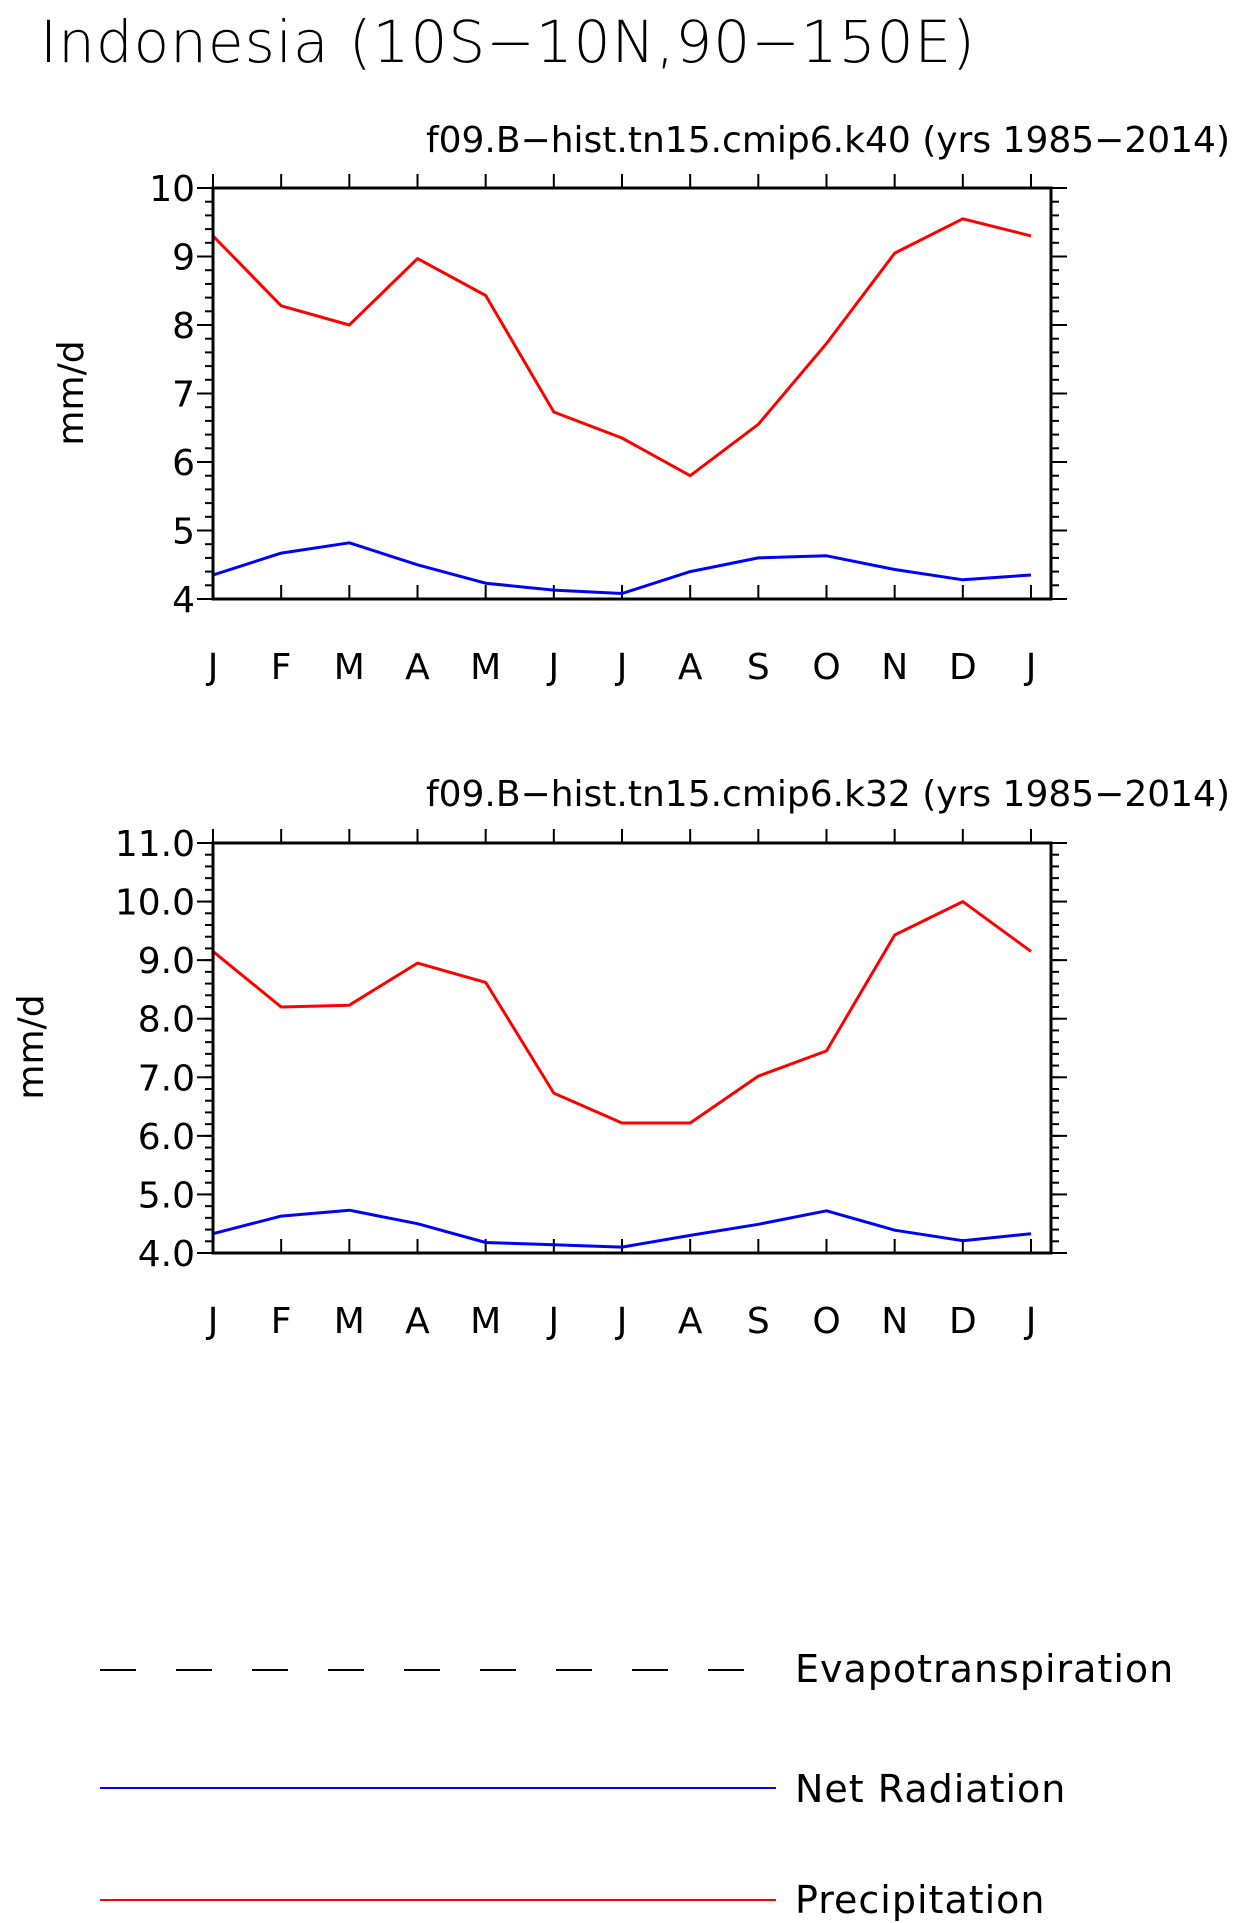 Image resolution: width=1245 pixels, height=1923 pixels. Describe the element at coordinates (758, 1321) in the screenshot. I see `panel-k32-x-tick-label: S` at that location.